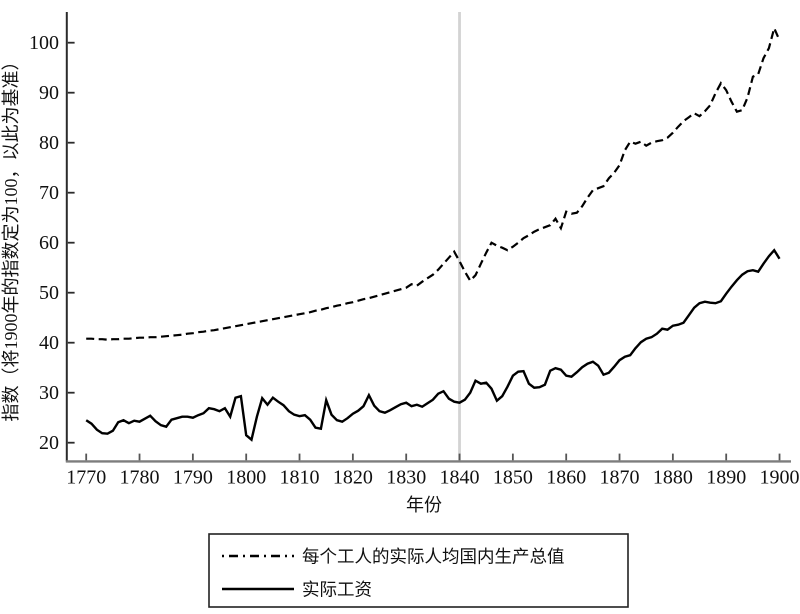  What do you see at coordinates (337, 590) in the screenshot?
I see `legend-wage-label: 实际工资` at bounding box center [337, 590].